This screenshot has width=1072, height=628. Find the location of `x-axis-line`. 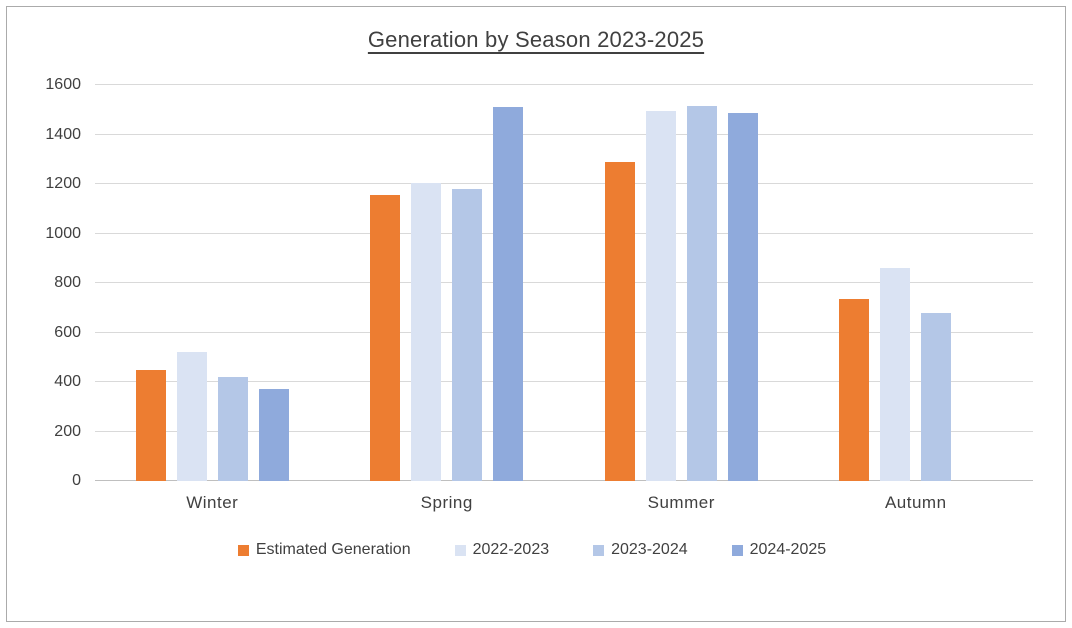

x-axis-line is located at coordinates (564, 480).